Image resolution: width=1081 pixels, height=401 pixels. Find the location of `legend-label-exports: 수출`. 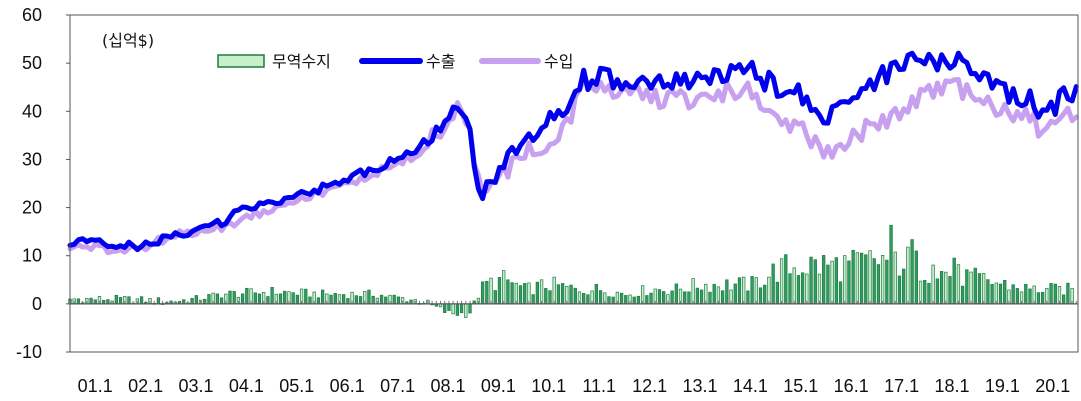

legend-label-exports: 수출 is located at coordinates (440, 61).